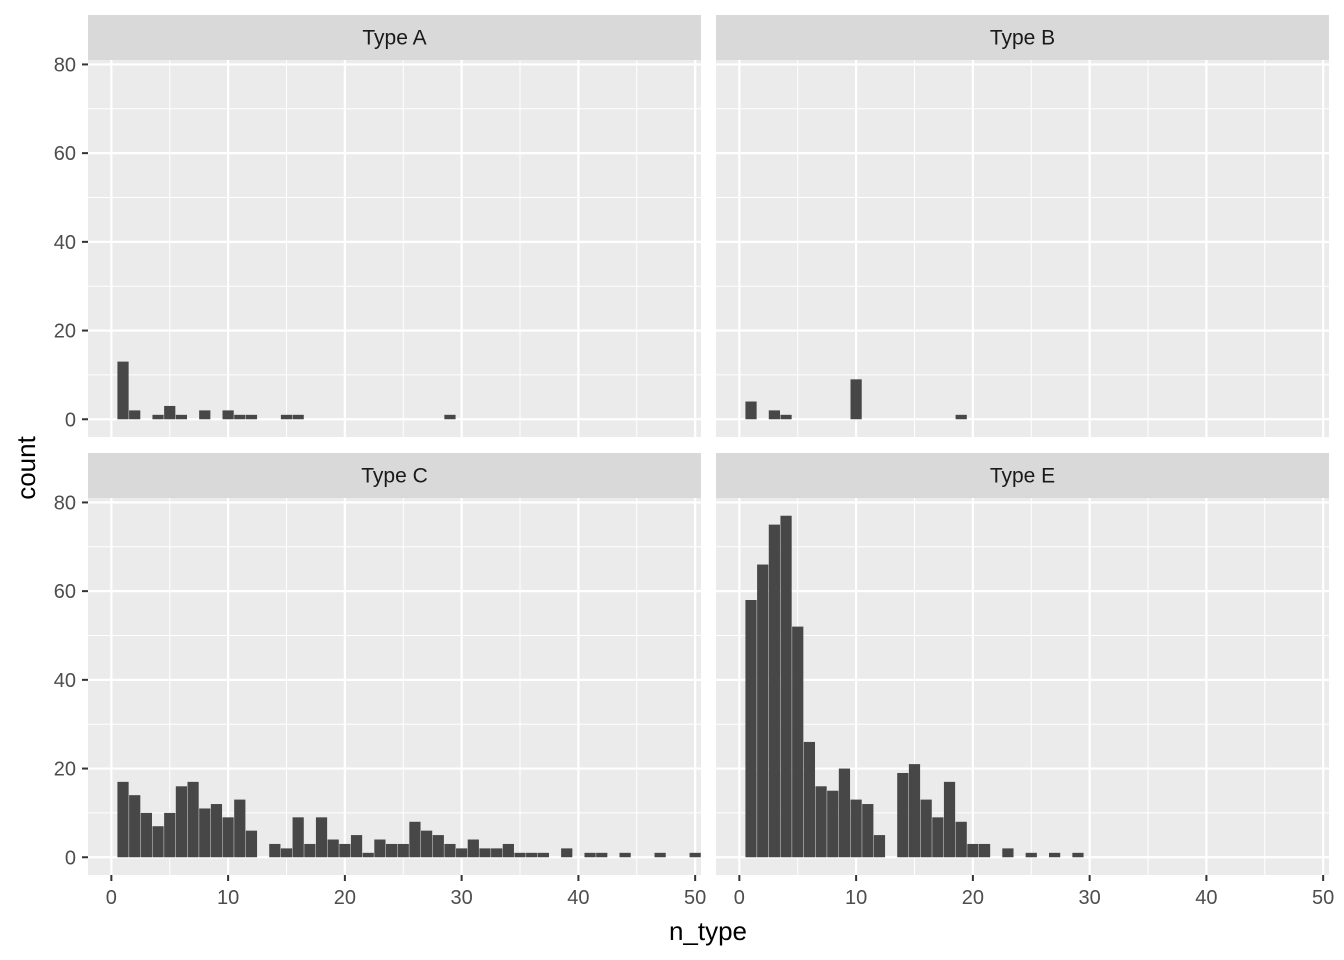 Image resolution: width=1344 pixels, height=960 pixels. What do you see at coordinates (65, 681) in the screenshot?
I see `y-tick-label: 40` at bounding box center [65, 681].